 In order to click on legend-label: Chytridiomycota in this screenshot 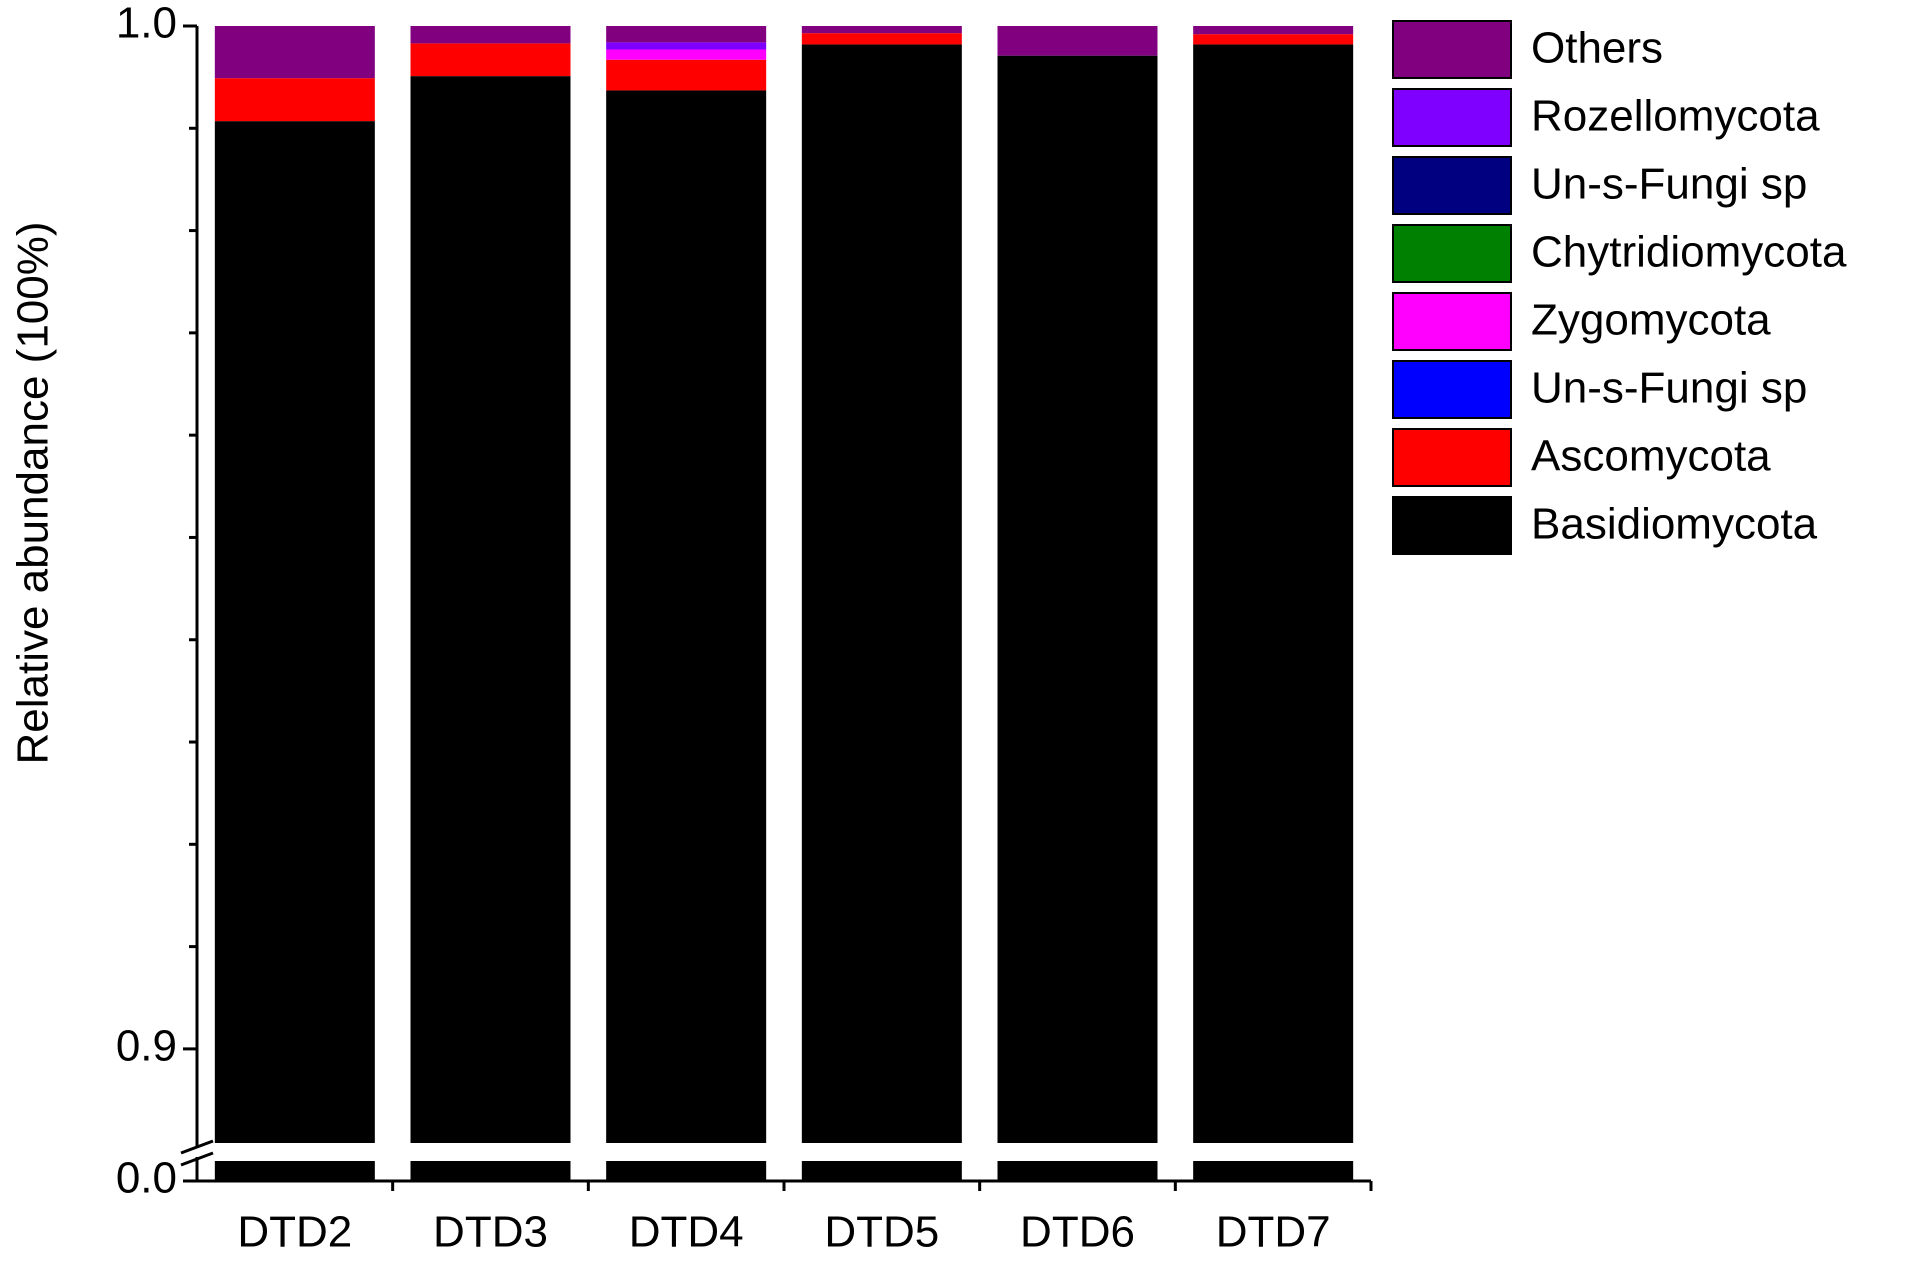, I will do `click(1689, 252)`.